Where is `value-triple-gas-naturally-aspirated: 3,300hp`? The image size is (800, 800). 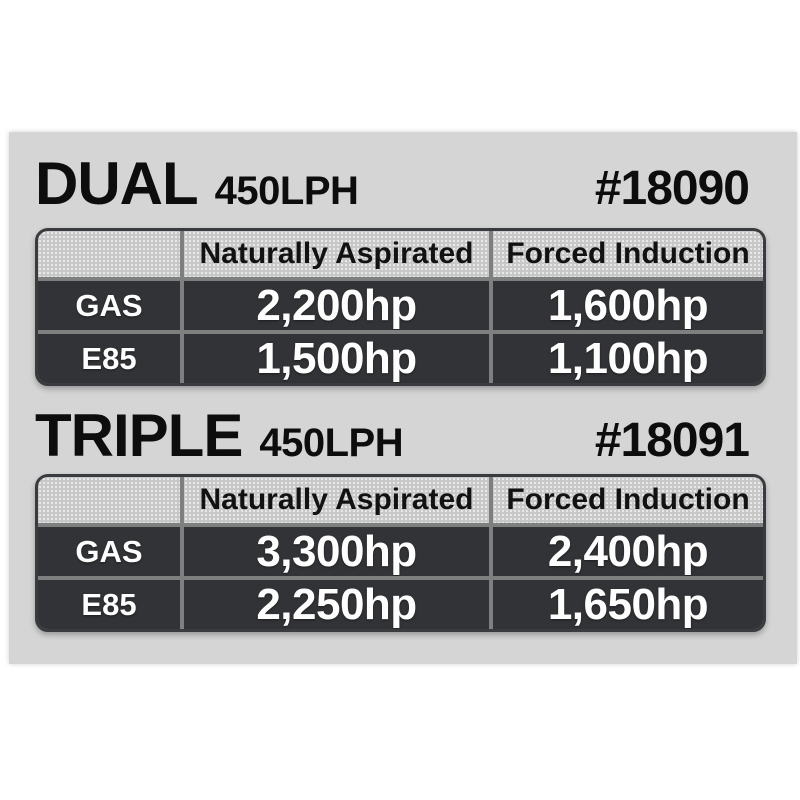 value-triple-gas-naturally-aspirated: 3,300hp is located at coordinates (336, 551).